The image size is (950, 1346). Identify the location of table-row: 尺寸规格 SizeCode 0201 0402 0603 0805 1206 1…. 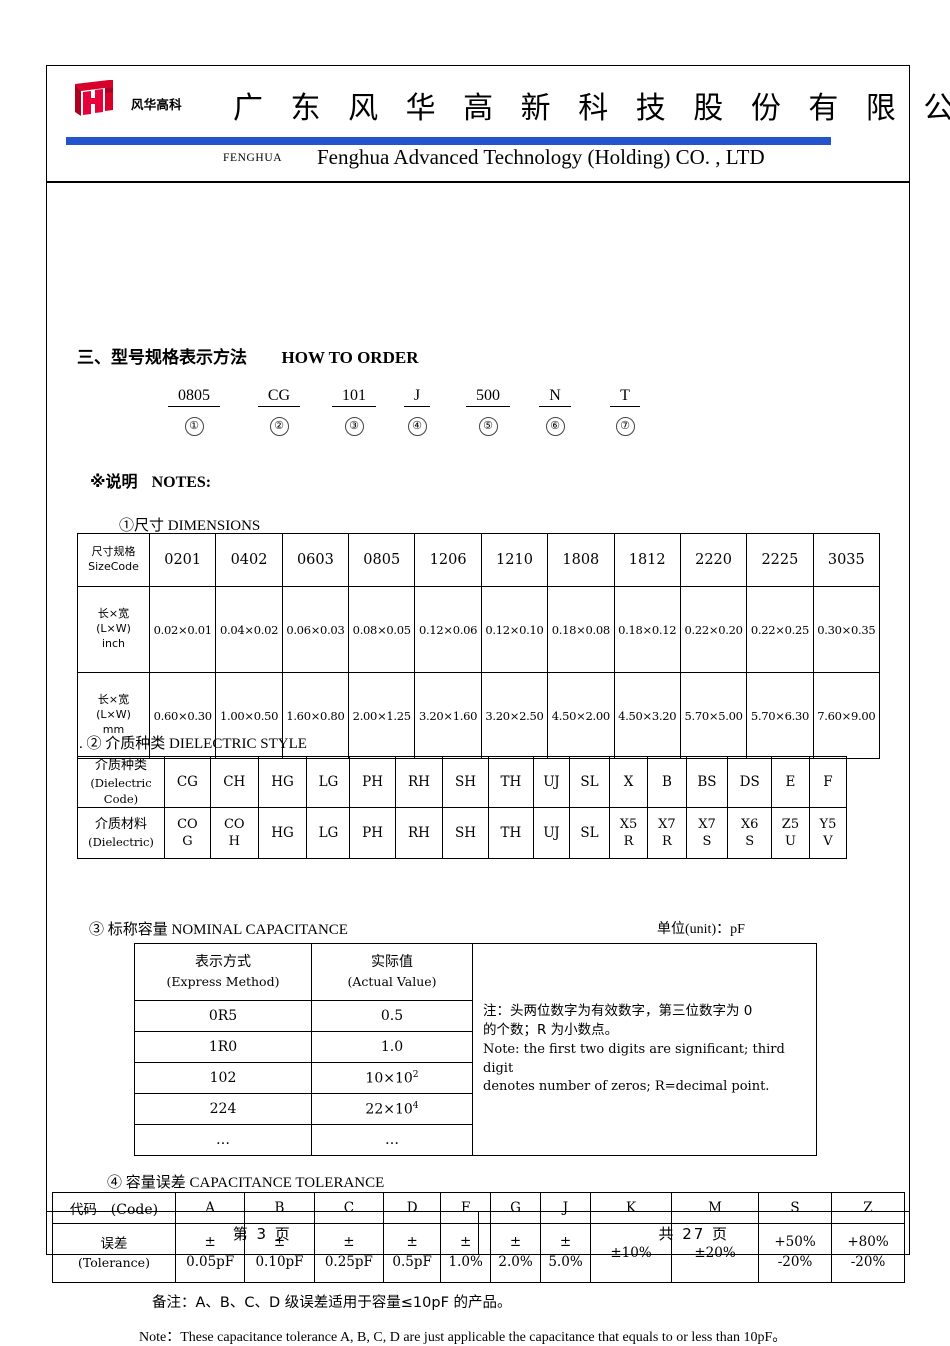
(479, 560).